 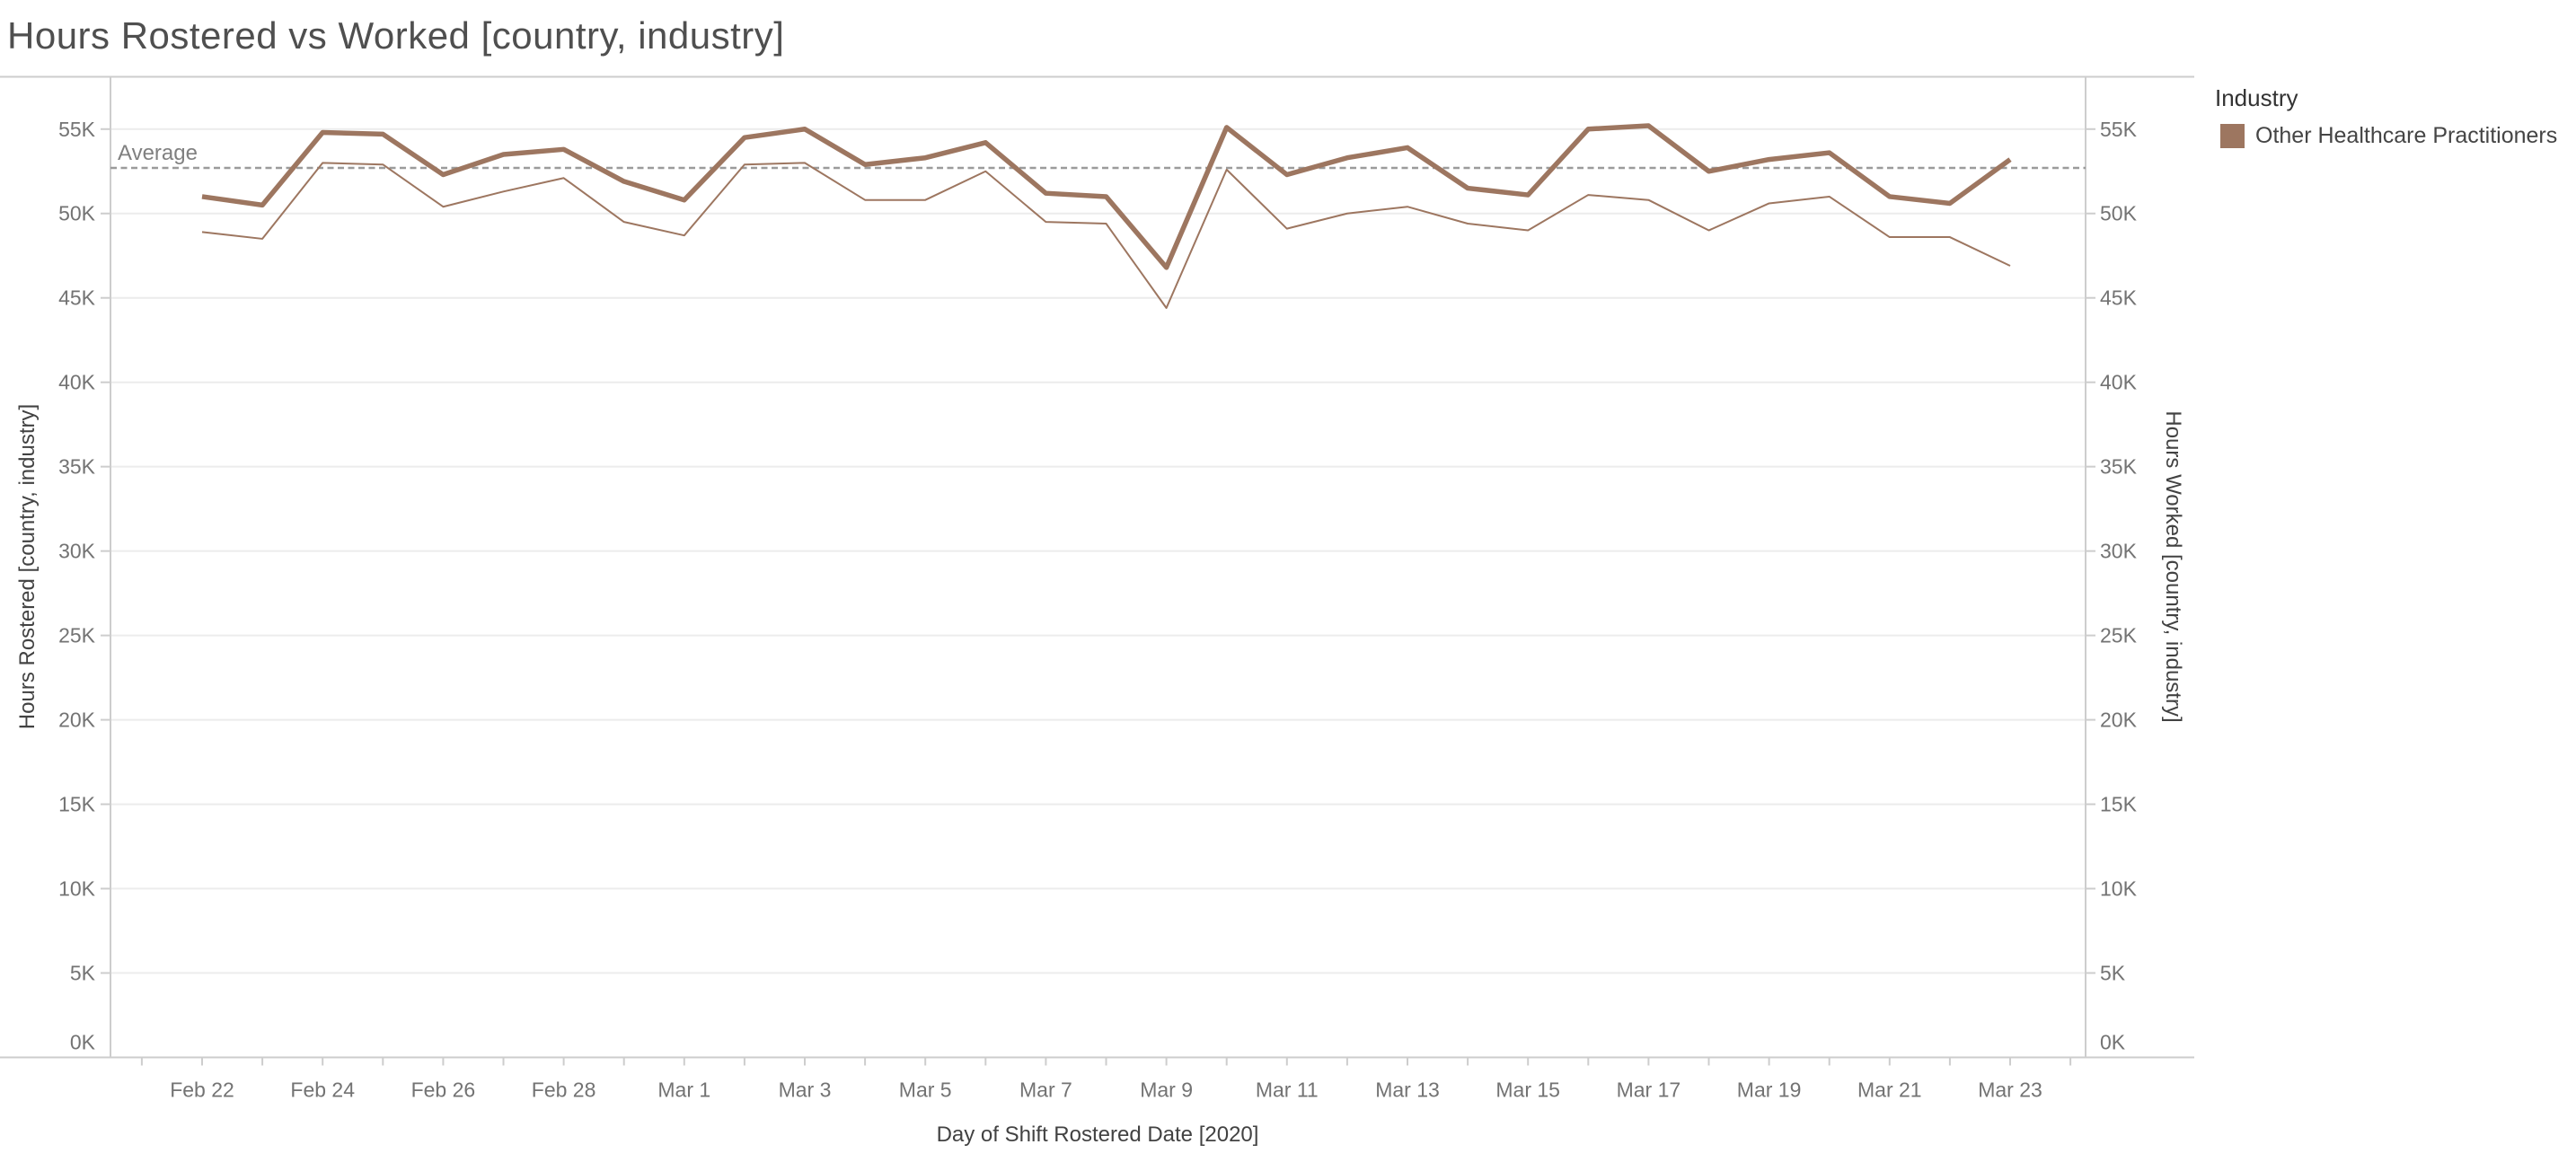 What do you see at coordinates (1097, 1134) in the screenshot?
I see `x-axis-title: Day of Shift Rostered Date [2020]` at bounding box center [1097, 1134].